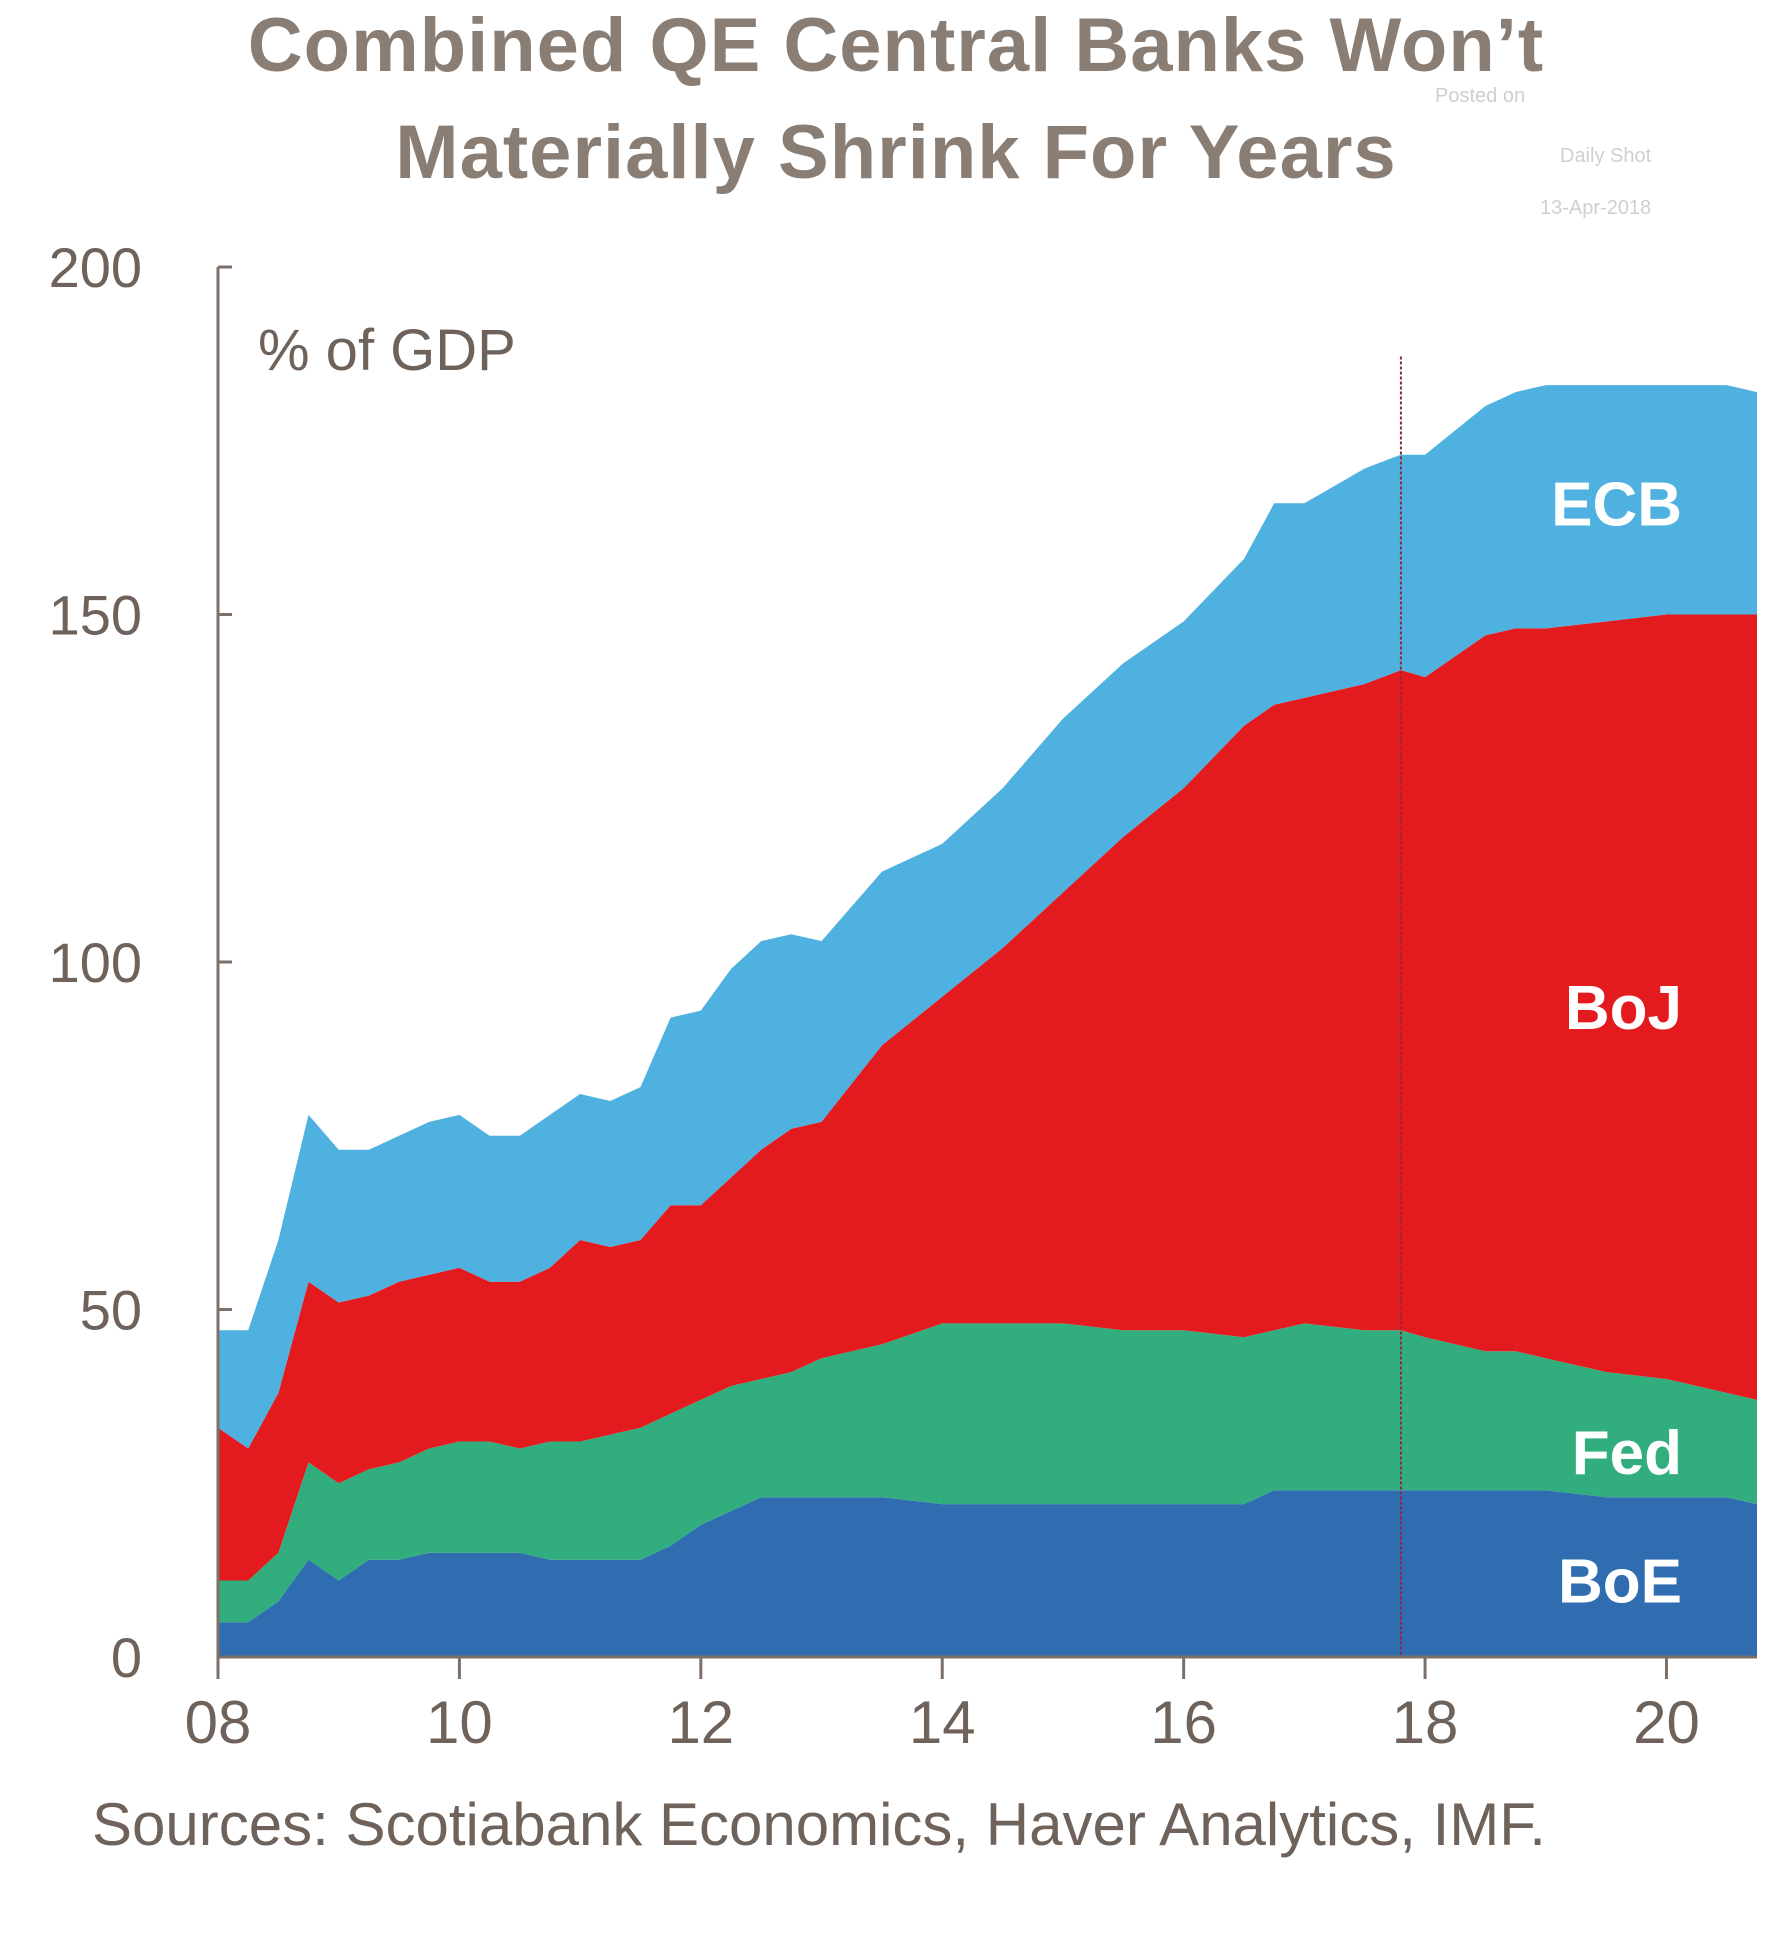  Describe the element at coordinates (111, 1310) in the screenshot. I see `y-tick-label-50: 50` at that location.